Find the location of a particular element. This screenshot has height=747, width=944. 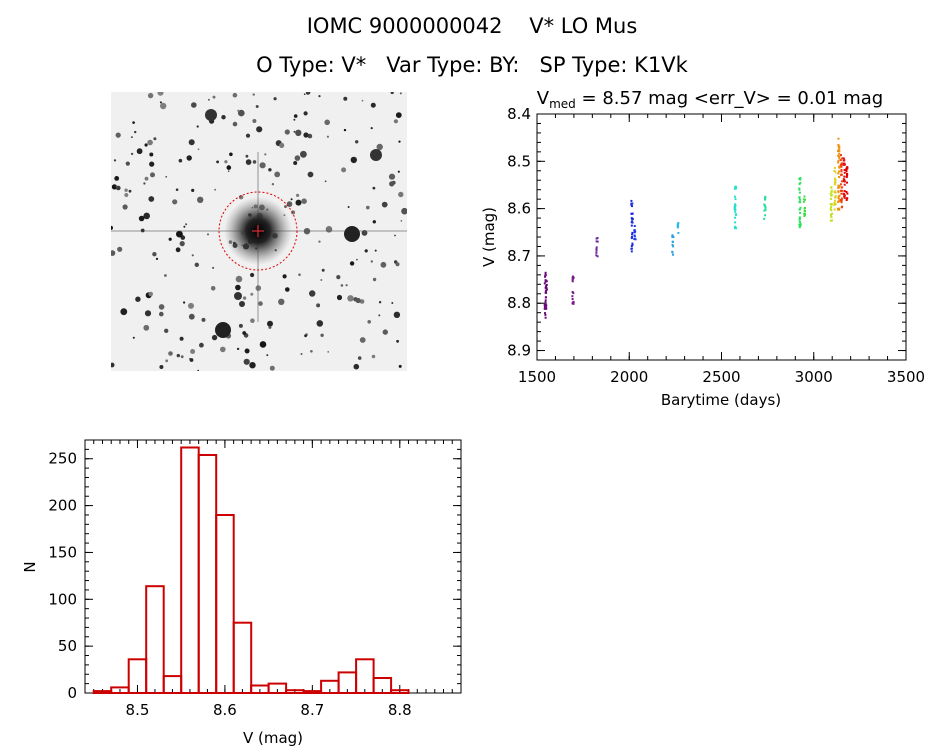

h-xtick-label: 8.7 is located at coordinates (312, 710).